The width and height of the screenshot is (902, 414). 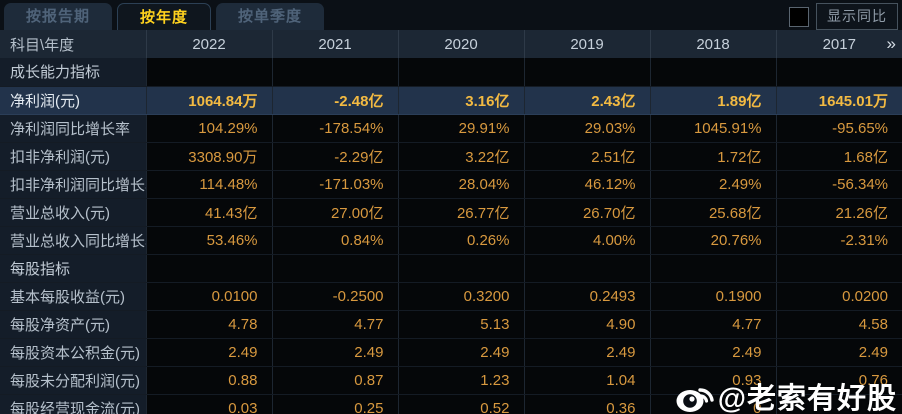 What do you see at coordinates (839, 156) in the screenshot?
I see `cell-2017: 1.68亿` at bounding box center [839, 156].